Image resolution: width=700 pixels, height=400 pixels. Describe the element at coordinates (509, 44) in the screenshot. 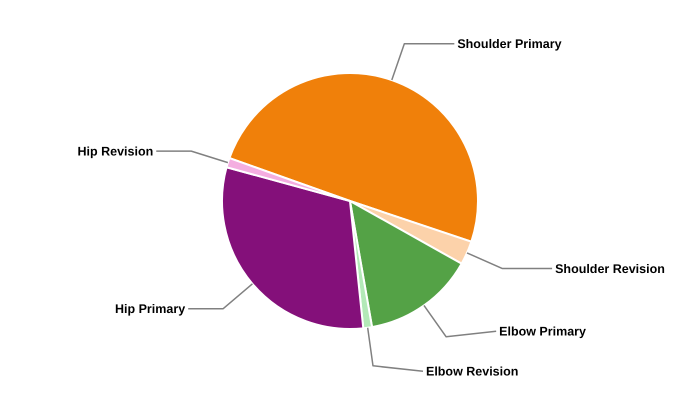

I see `slice-label: Shoulder Primary` at that location.